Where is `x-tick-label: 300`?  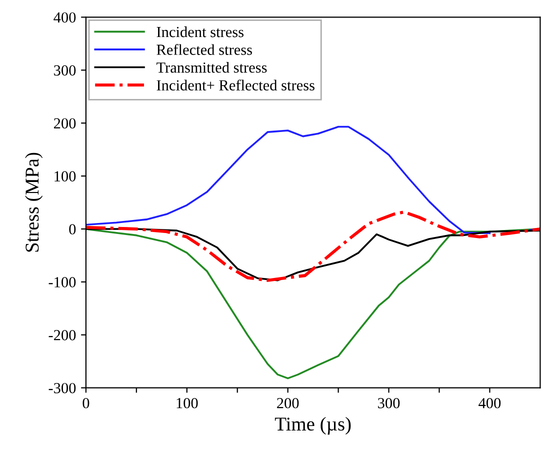
x-tick-label: 300 is located at coordinates (389, 403).